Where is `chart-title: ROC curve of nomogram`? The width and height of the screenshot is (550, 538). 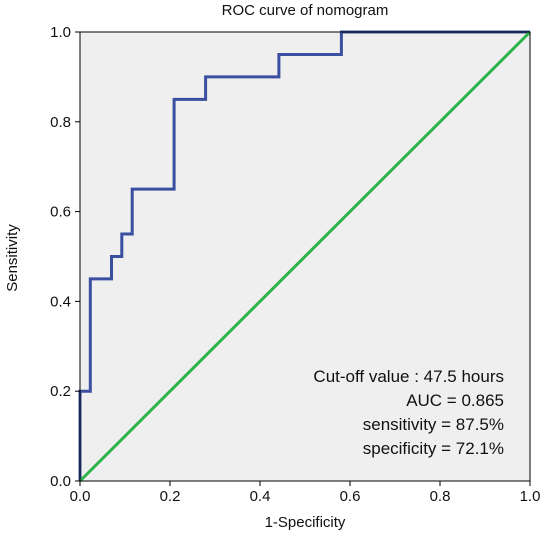
chart-title: ROC curve of nomogram is located at coordinates (305, 10).